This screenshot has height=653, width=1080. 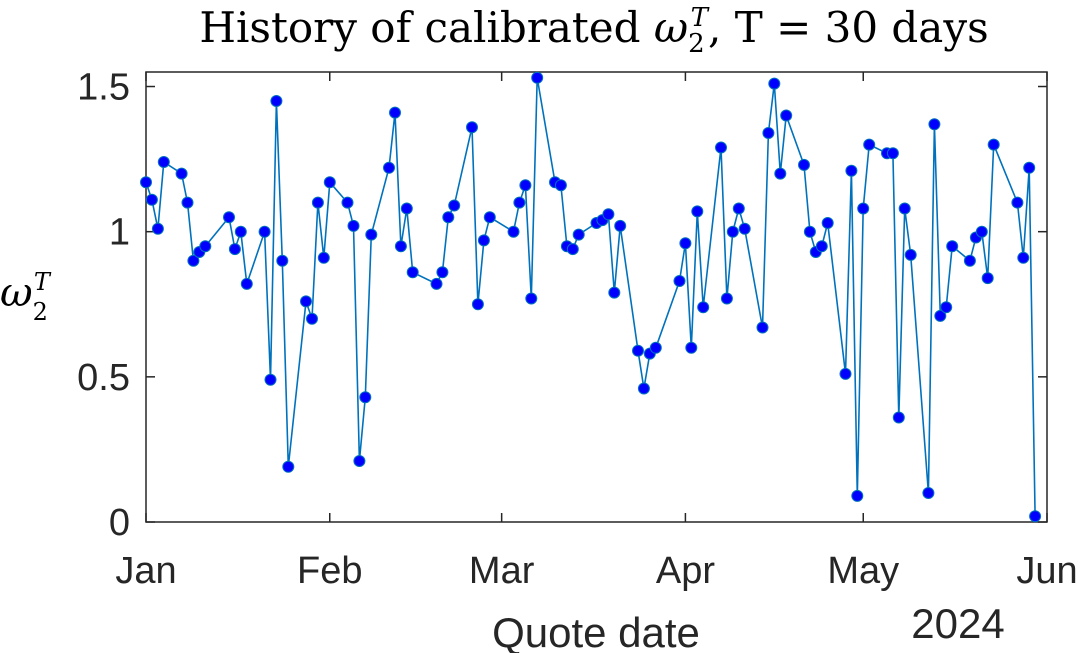 What do you see at coordinates (863, 571) in the screenshot?
I see `x-tick-label: May` at bounding box center [863, 571].